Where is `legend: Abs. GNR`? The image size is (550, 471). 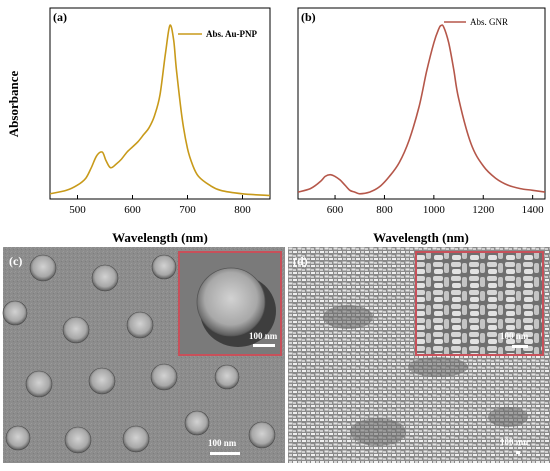 legend: Abs. GNR is located at coordinates (476, 22).